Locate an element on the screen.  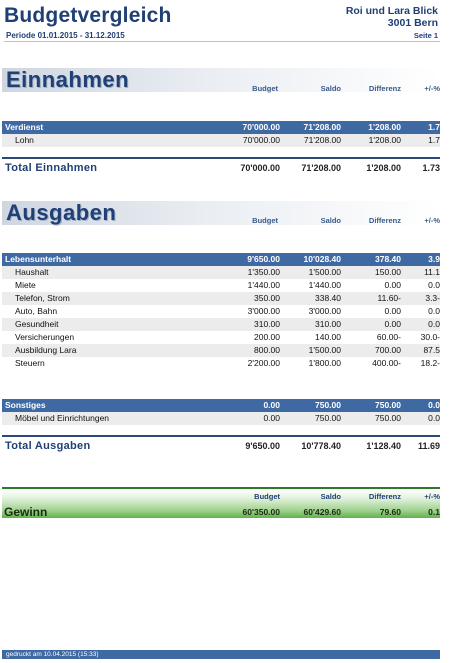
gewinn-header-saldo: Saldo is located at coordinates (330, 496).